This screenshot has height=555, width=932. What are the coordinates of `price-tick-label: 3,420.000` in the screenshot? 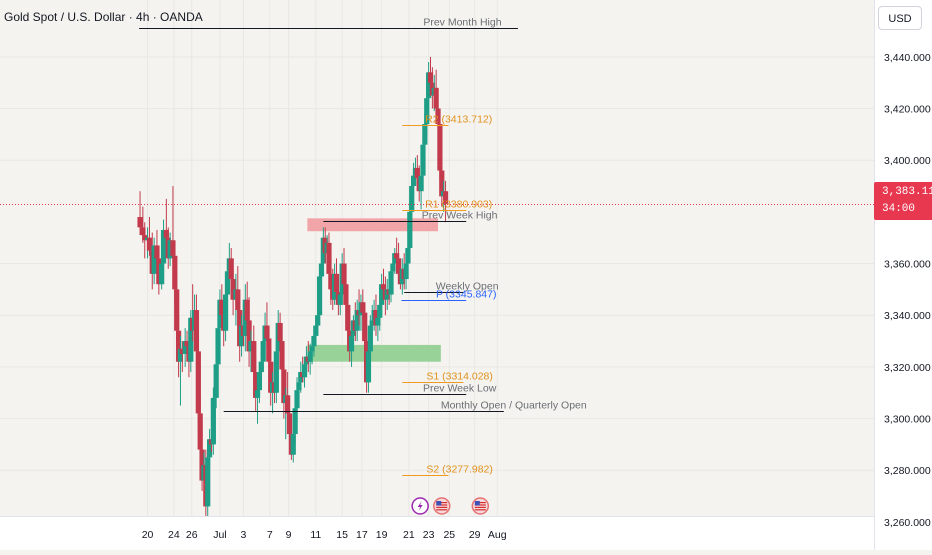 It's located at (907, 110).